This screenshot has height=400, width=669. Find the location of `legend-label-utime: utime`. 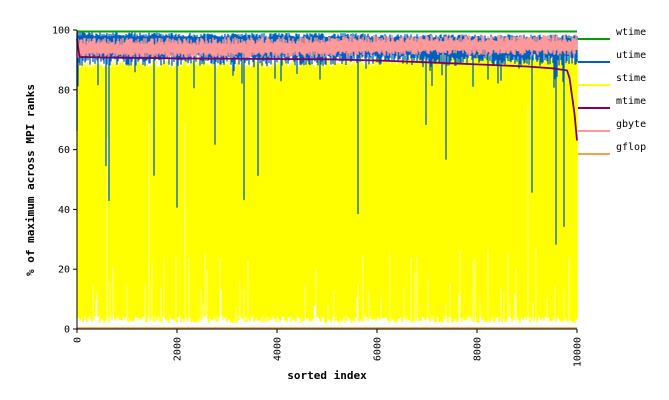

legend-label-utime: utime is located at coordinates (631, 55).